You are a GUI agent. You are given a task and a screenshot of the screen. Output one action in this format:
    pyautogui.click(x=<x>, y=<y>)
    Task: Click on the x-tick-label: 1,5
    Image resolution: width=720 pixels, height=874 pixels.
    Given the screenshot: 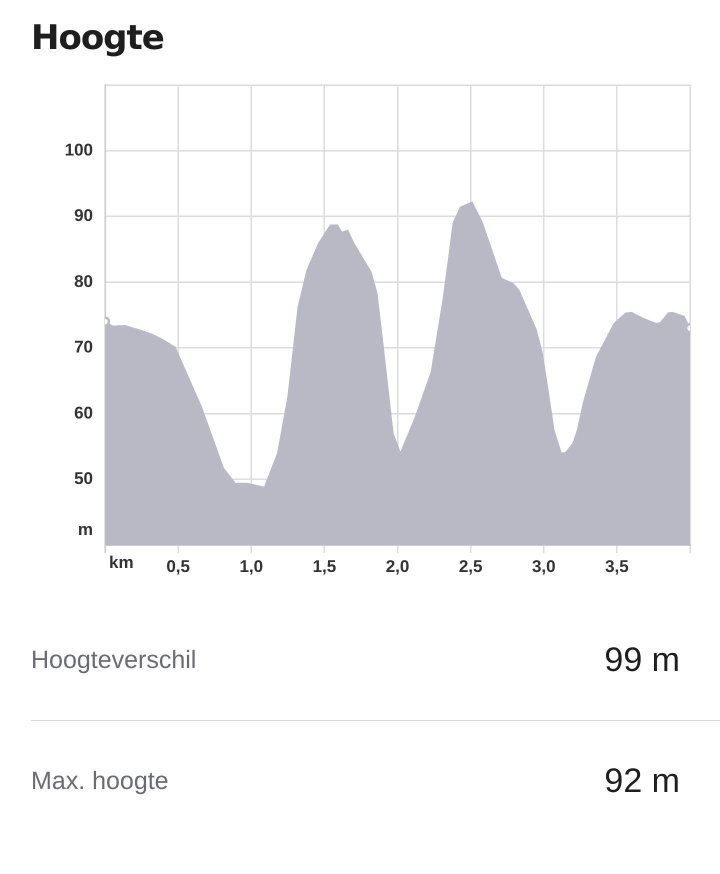 What is the action you would take?
    pyautogui.click(x=324, y=566)
    